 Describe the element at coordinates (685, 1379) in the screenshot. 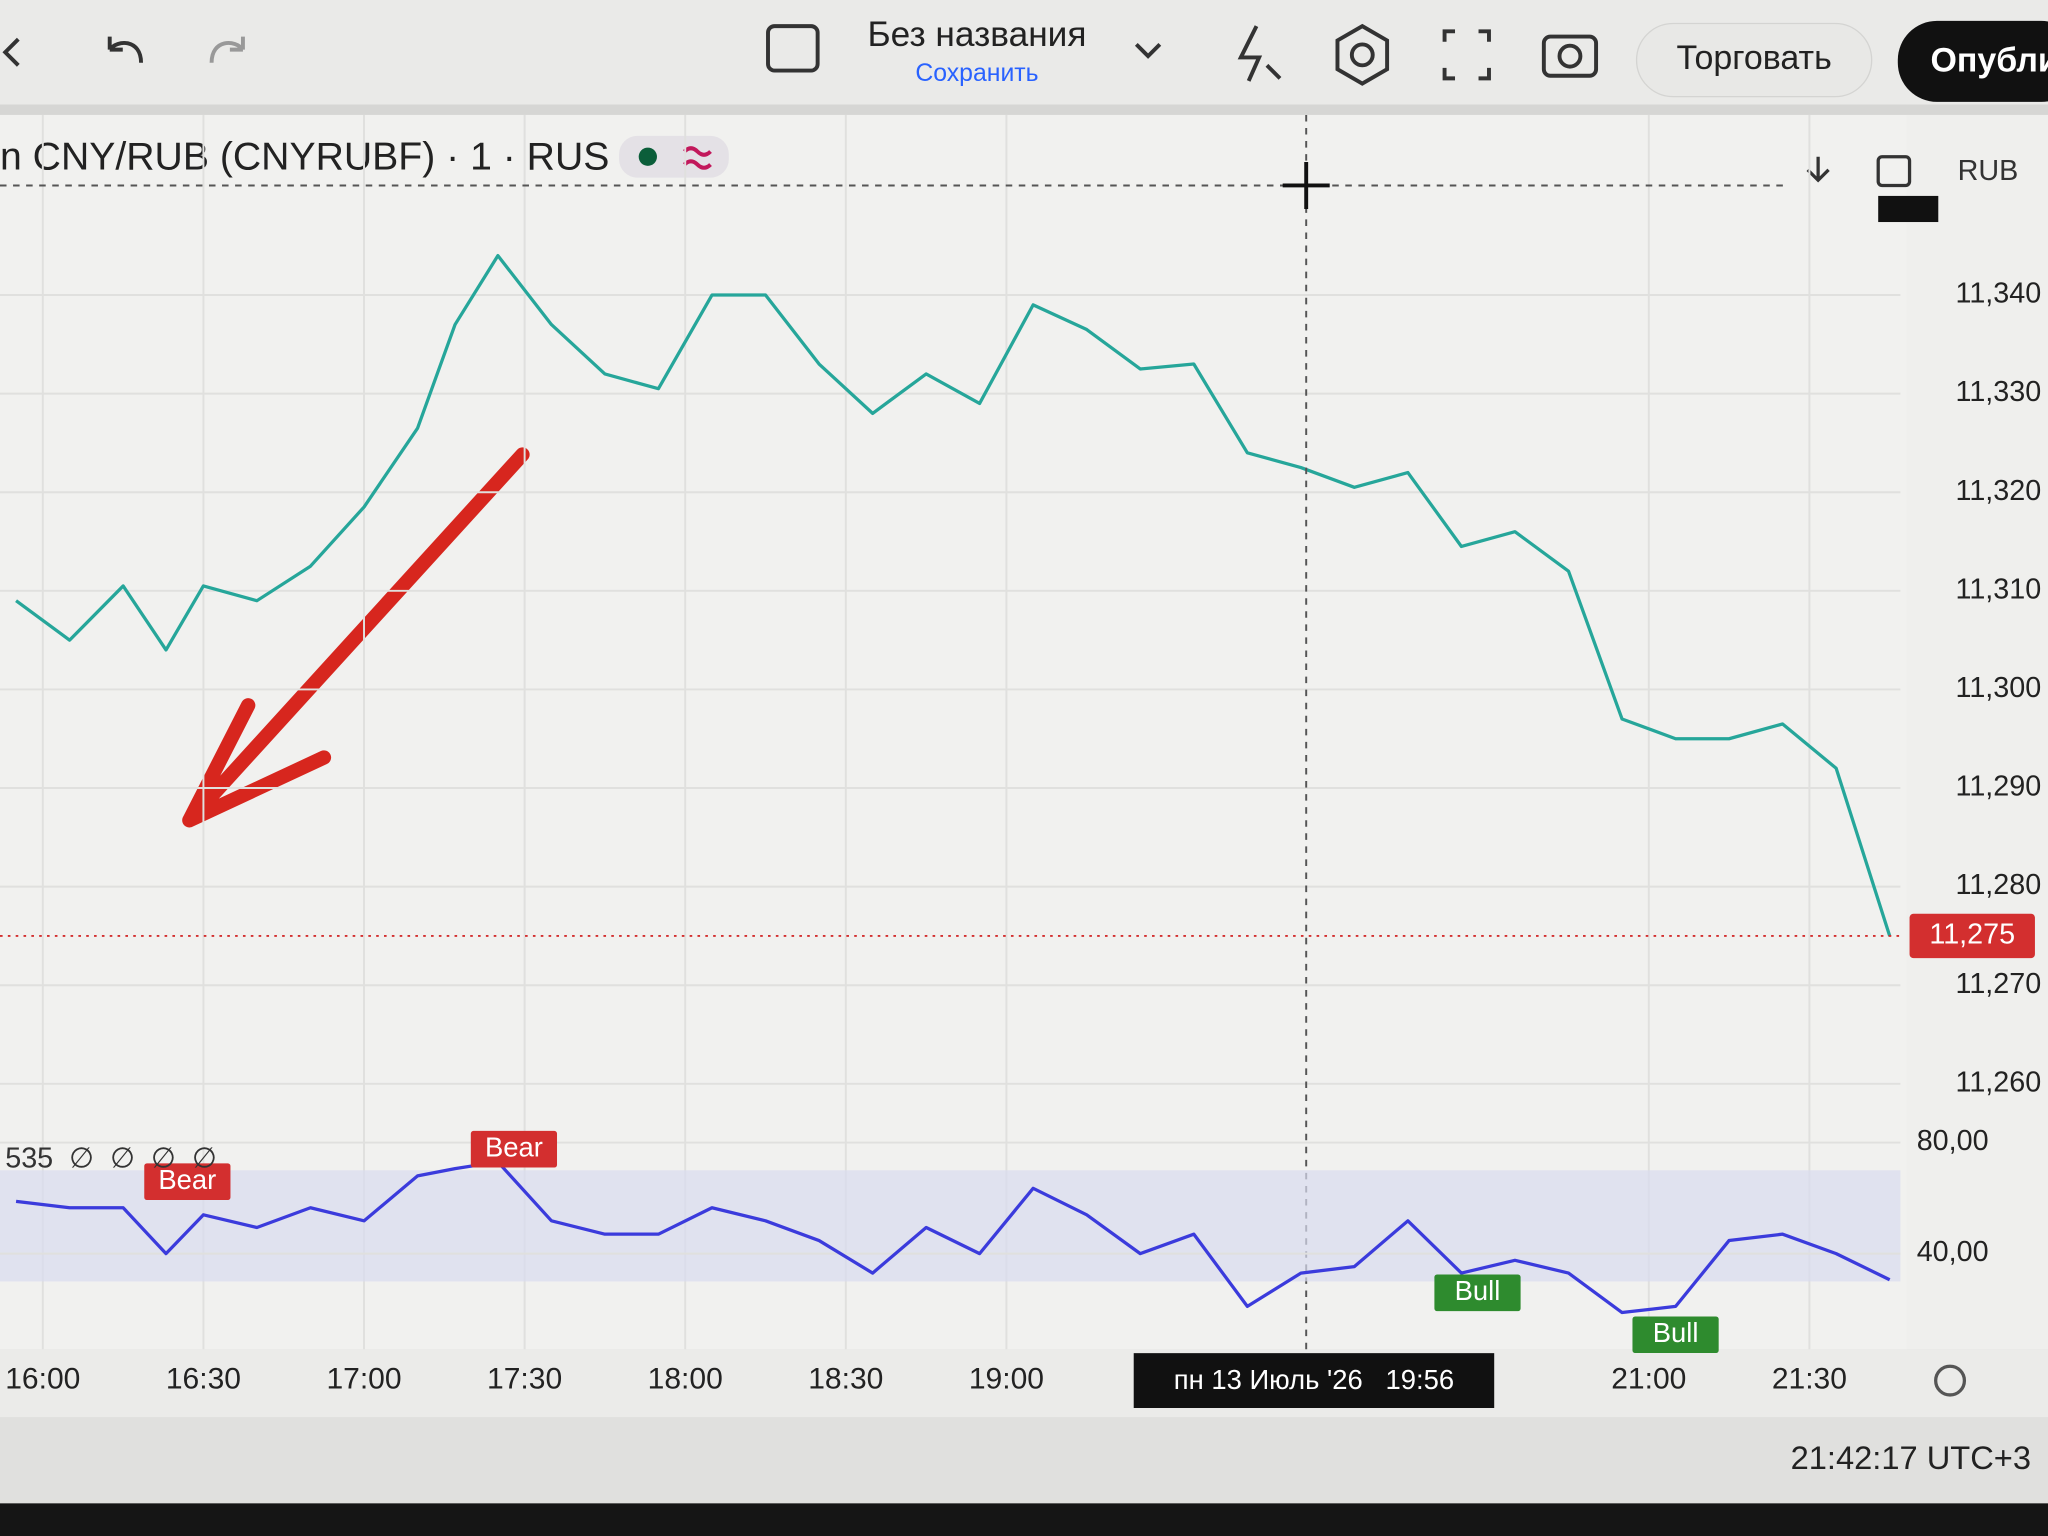

I see `x-tick-label: 18:00` at that location.